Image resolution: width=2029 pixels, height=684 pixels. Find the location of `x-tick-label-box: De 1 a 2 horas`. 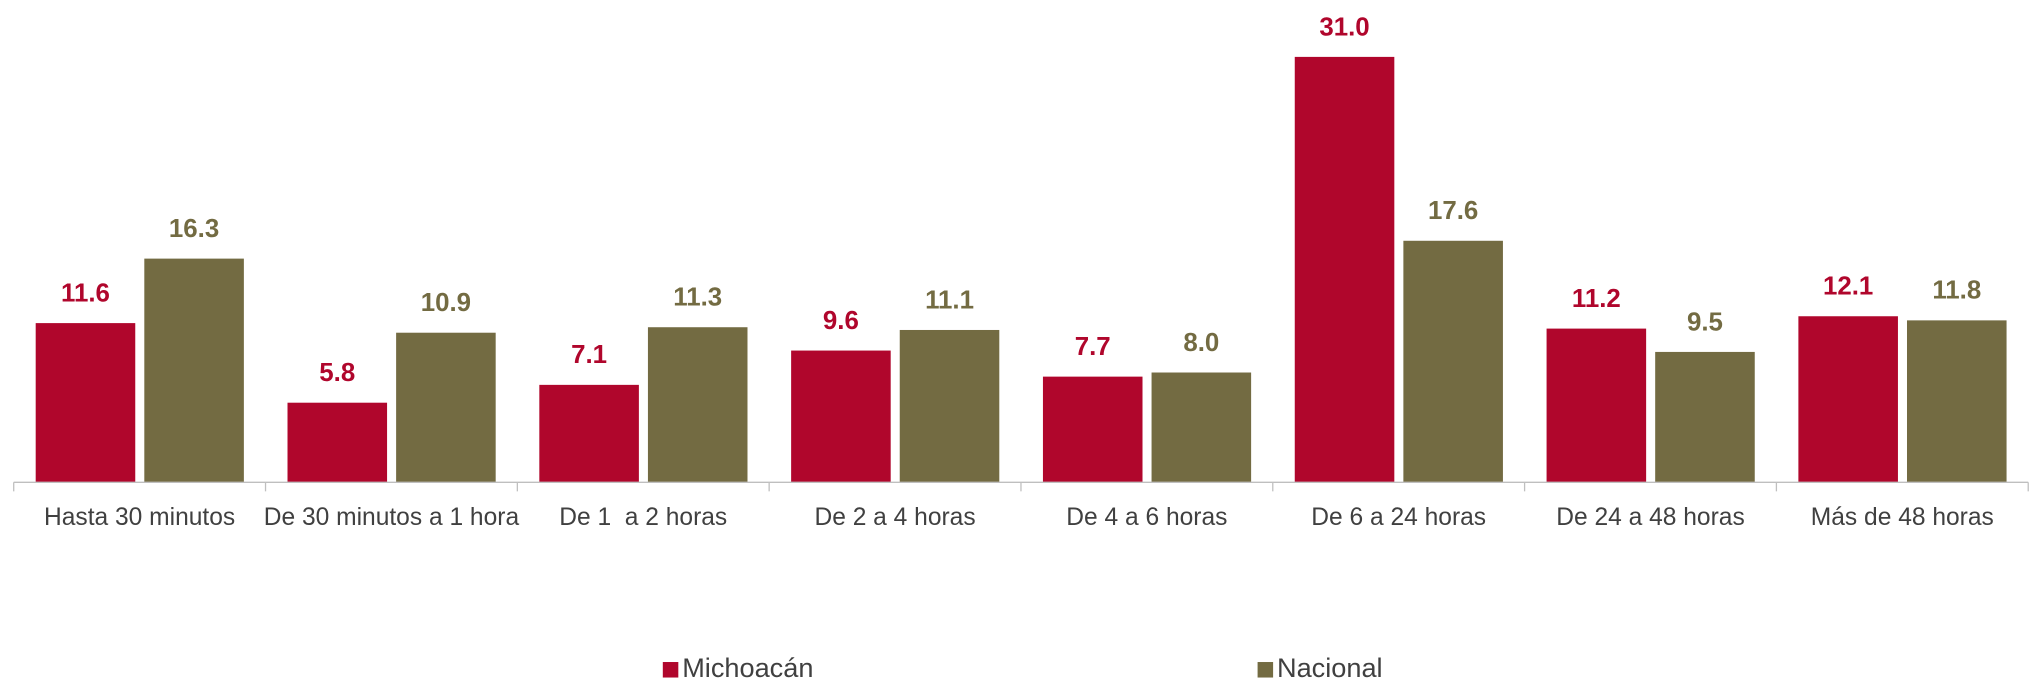

x-tick-label-box: De 1 a 2 horas is located at coordinates (643, 518).